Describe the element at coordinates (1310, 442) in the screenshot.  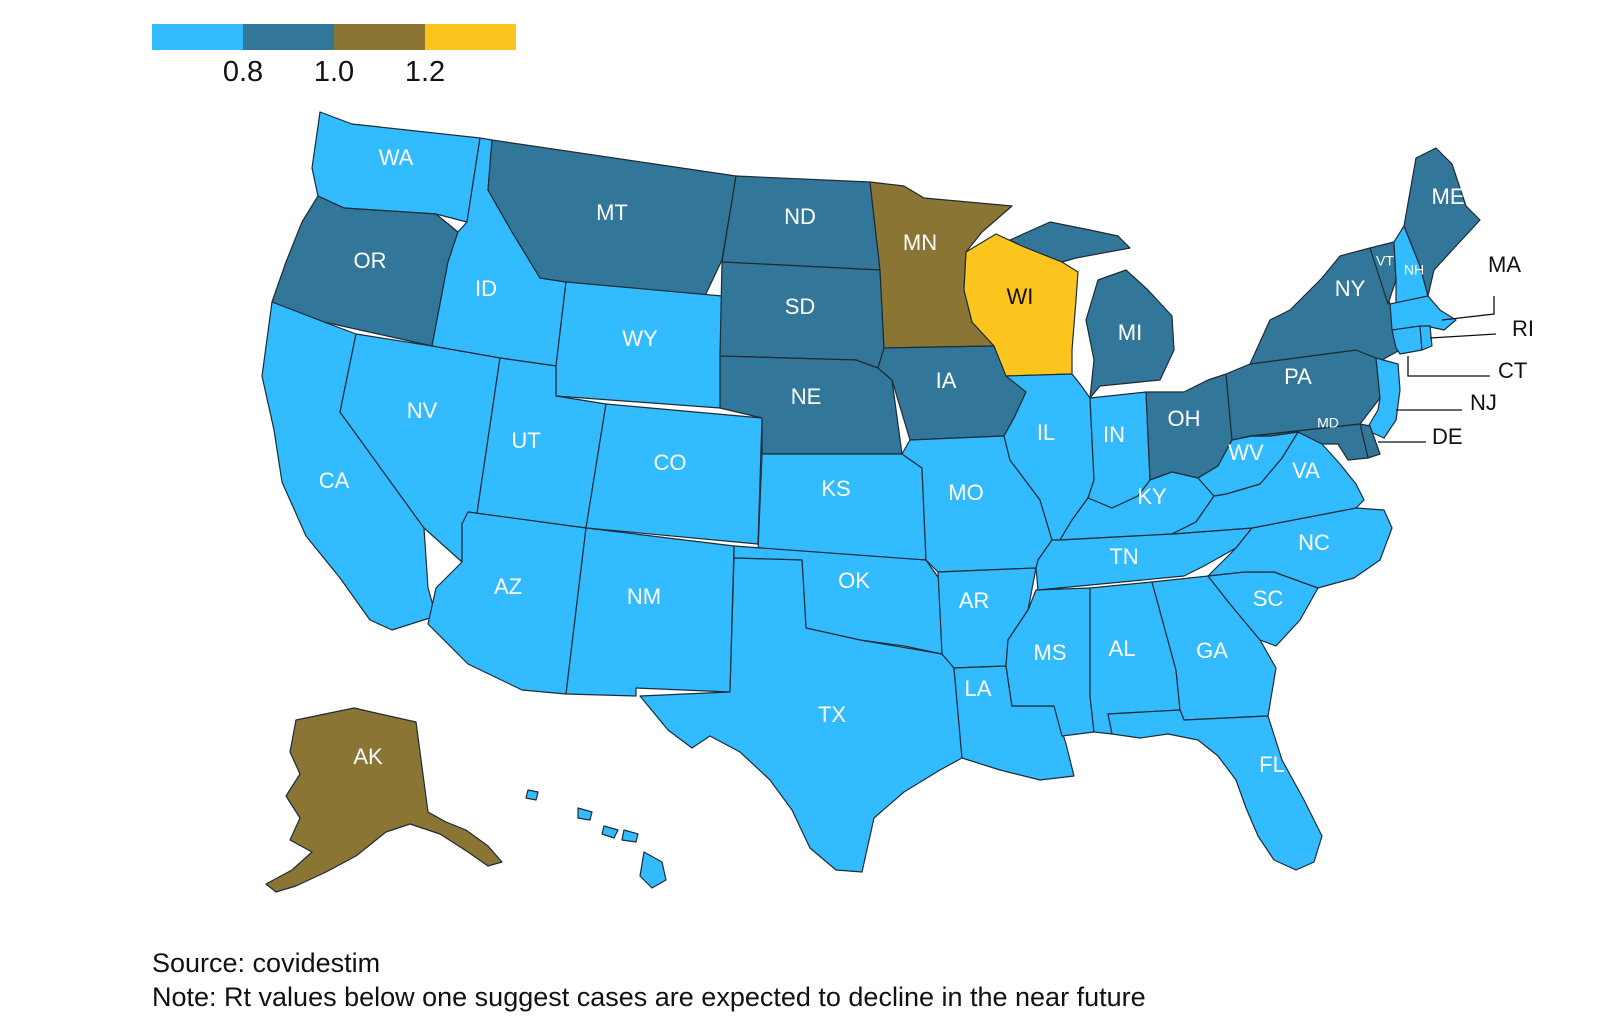
I see `state-MD` at that location.